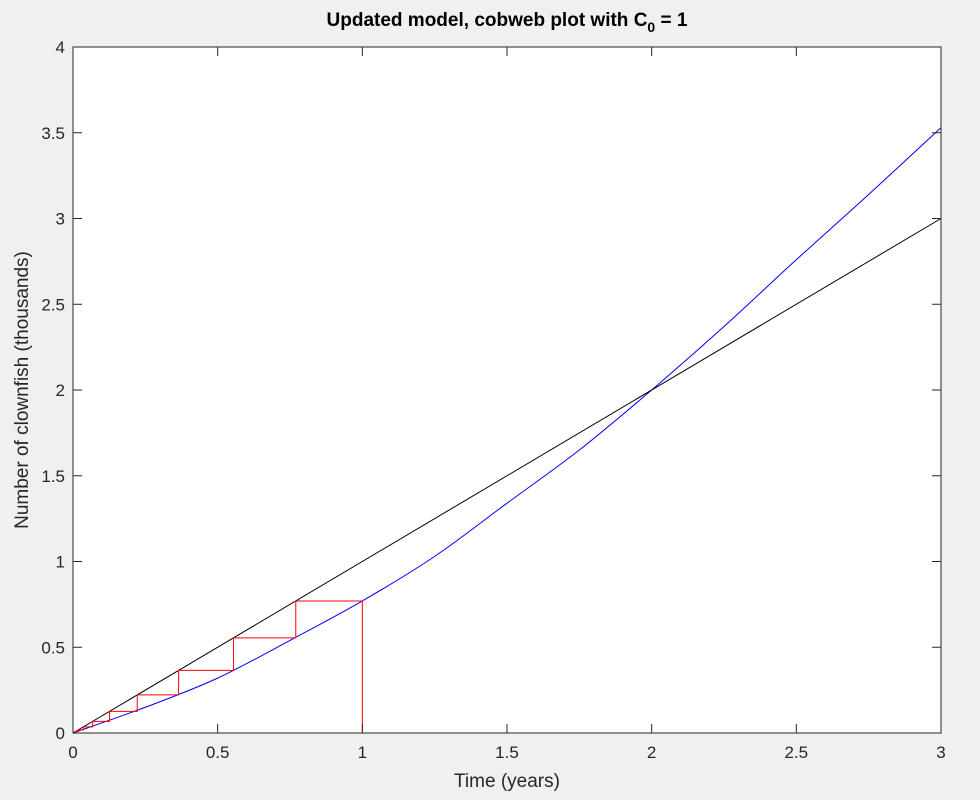 The width and height of the screenshot is (980, 800). I want to click on y-tick-label: 2.5, so click(53, 304).